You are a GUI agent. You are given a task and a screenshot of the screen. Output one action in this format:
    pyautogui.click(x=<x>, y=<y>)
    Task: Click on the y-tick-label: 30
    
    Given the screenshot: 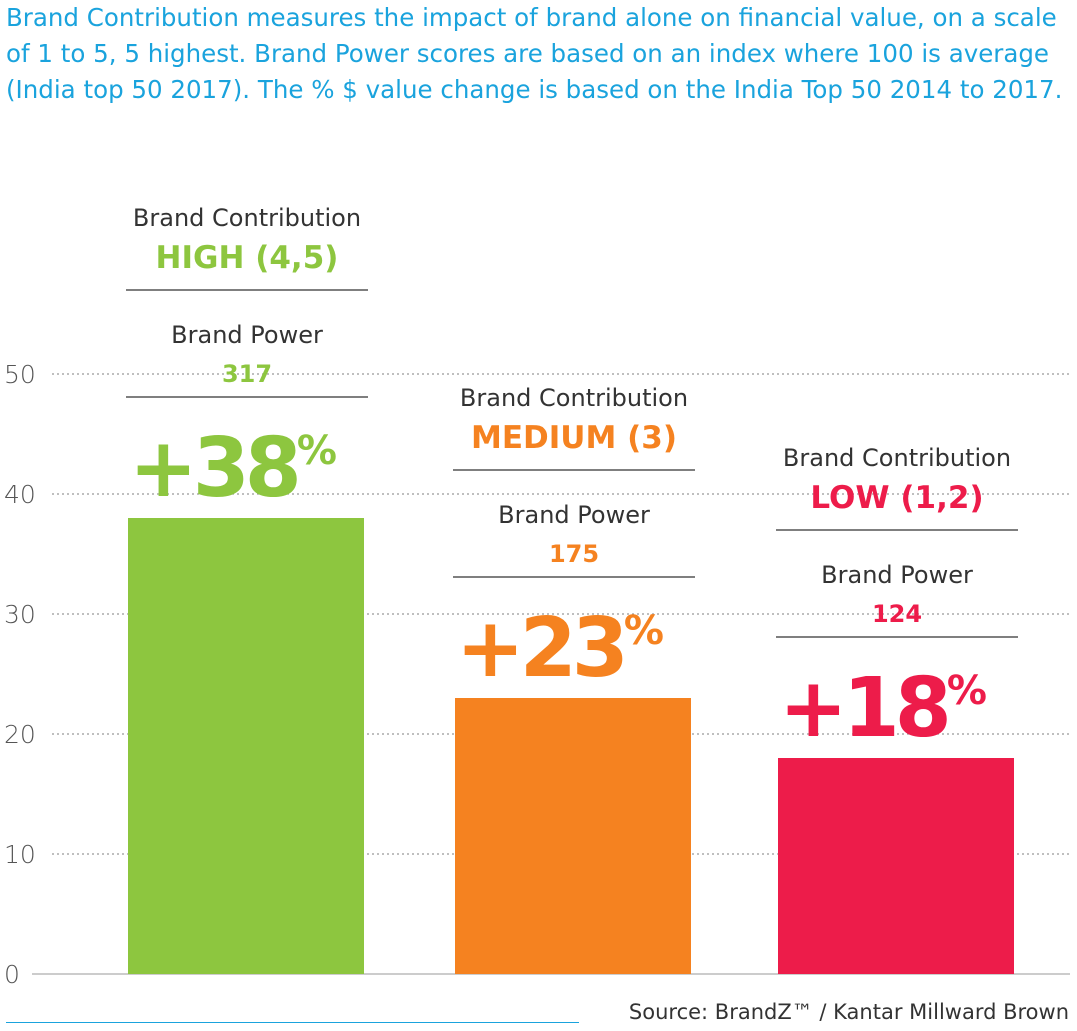 What is the action you would take?
    pyautogui.click(x=20, y=614)
    